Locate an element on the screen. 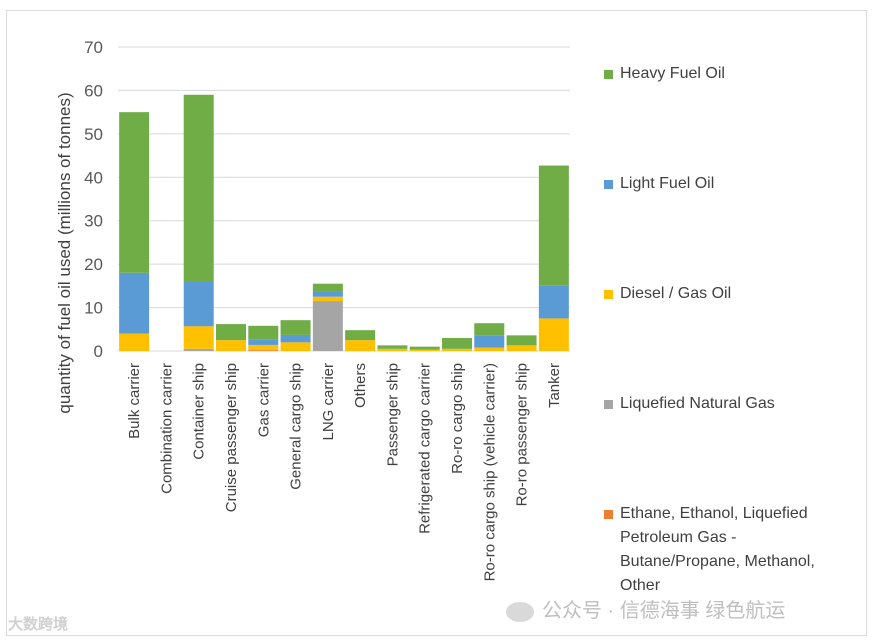 The image size is (875, 642). y-tick-label: 40 is located at coordinates (93, 177).